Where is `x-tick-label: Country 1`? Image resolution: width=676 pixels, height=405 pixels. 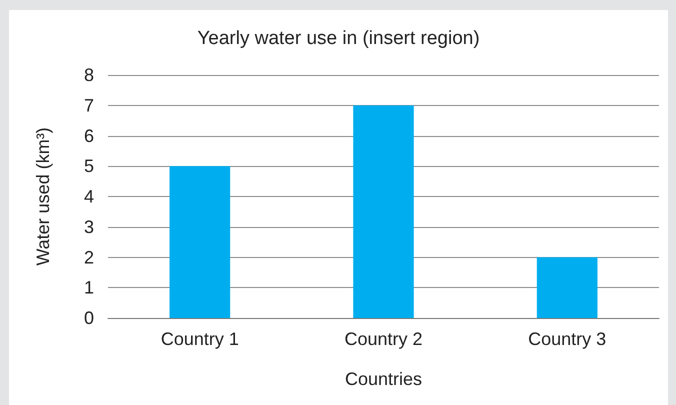
x-tick-label: Country 1 is located at coordinates (199, 339).